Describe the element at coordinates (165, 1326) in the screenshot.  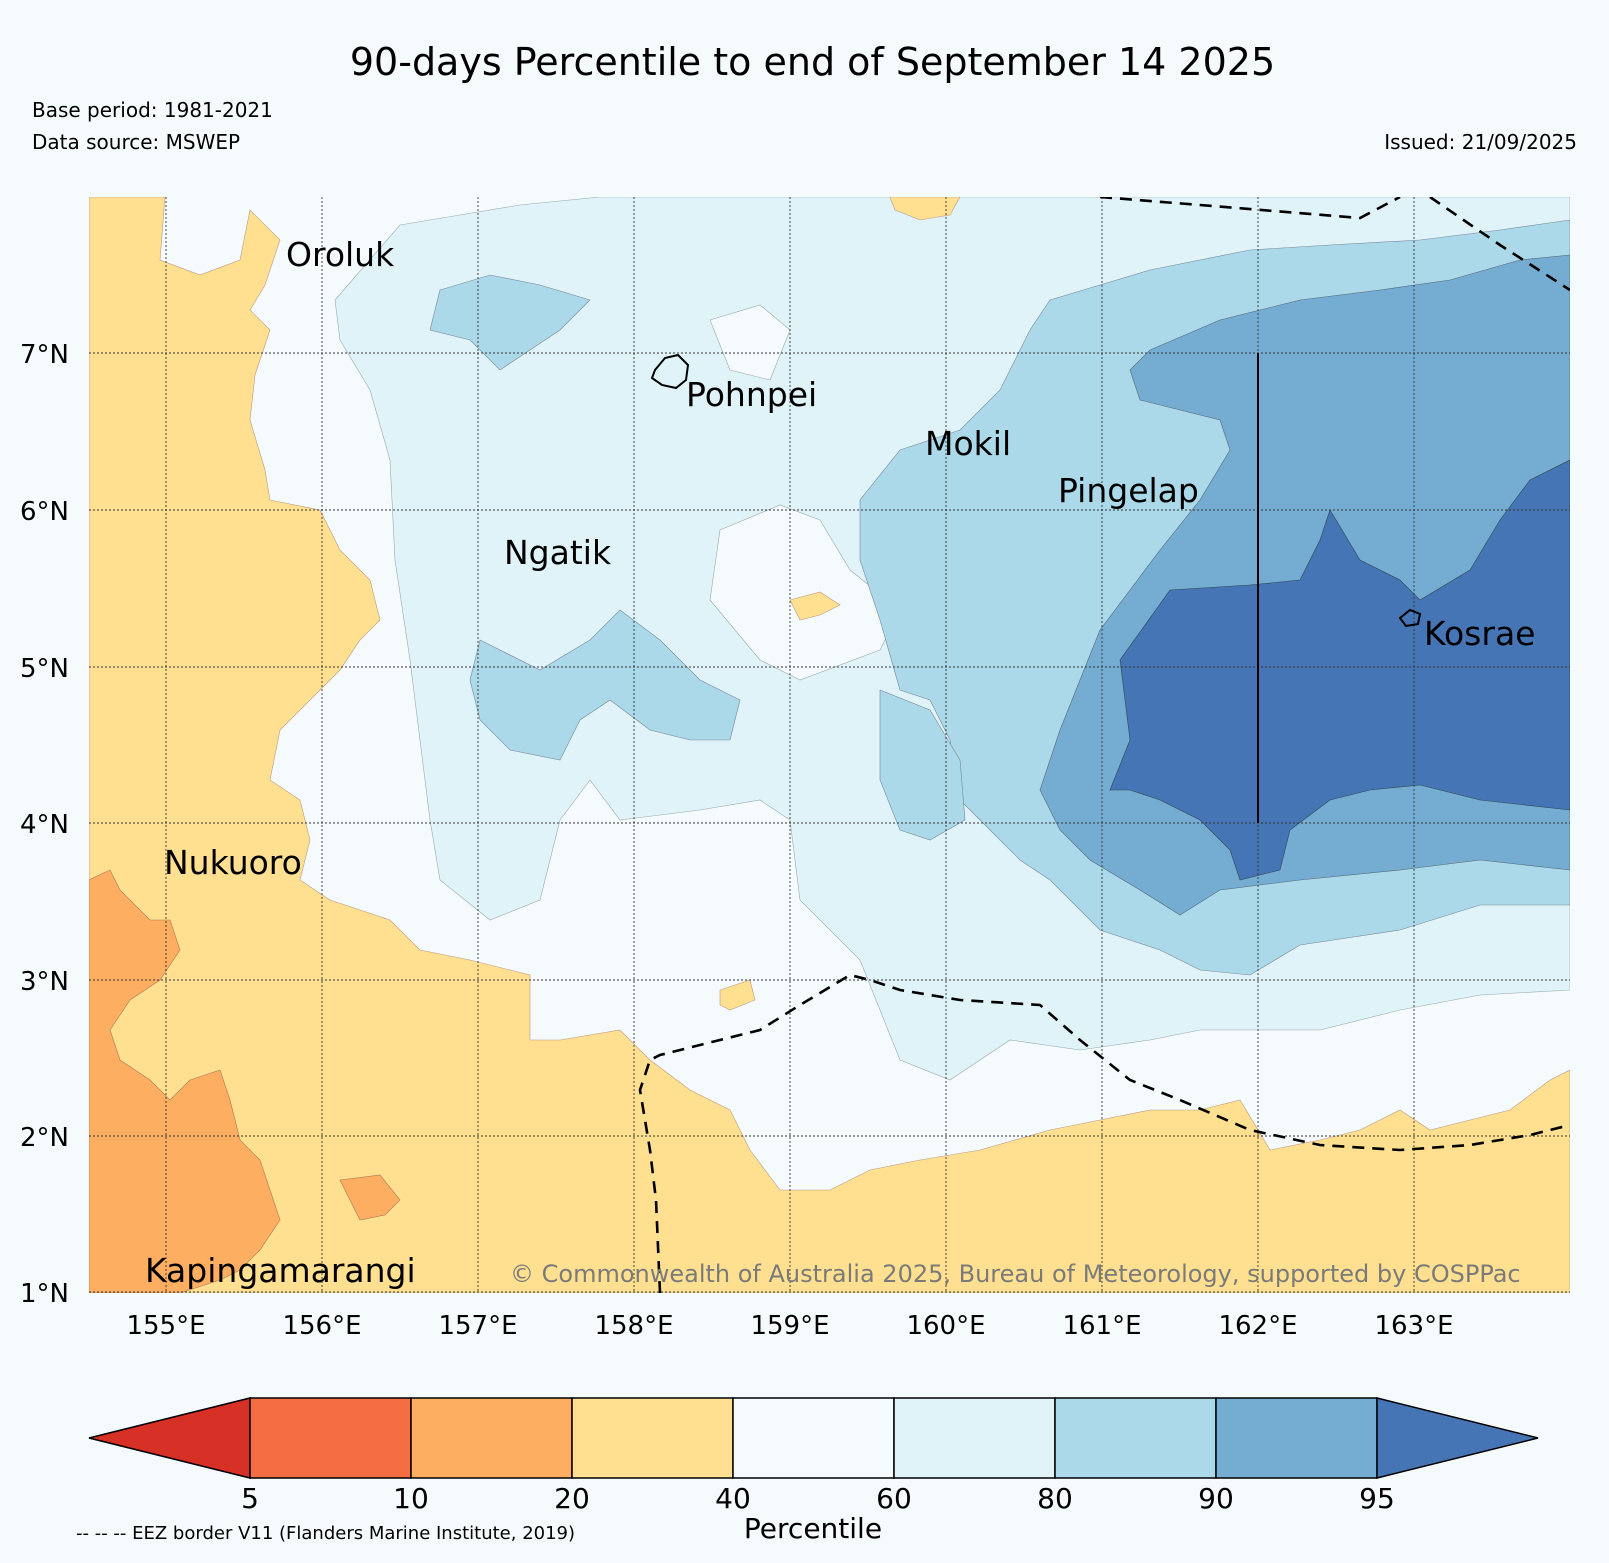
I see `lon-label: 155°E` at that location.